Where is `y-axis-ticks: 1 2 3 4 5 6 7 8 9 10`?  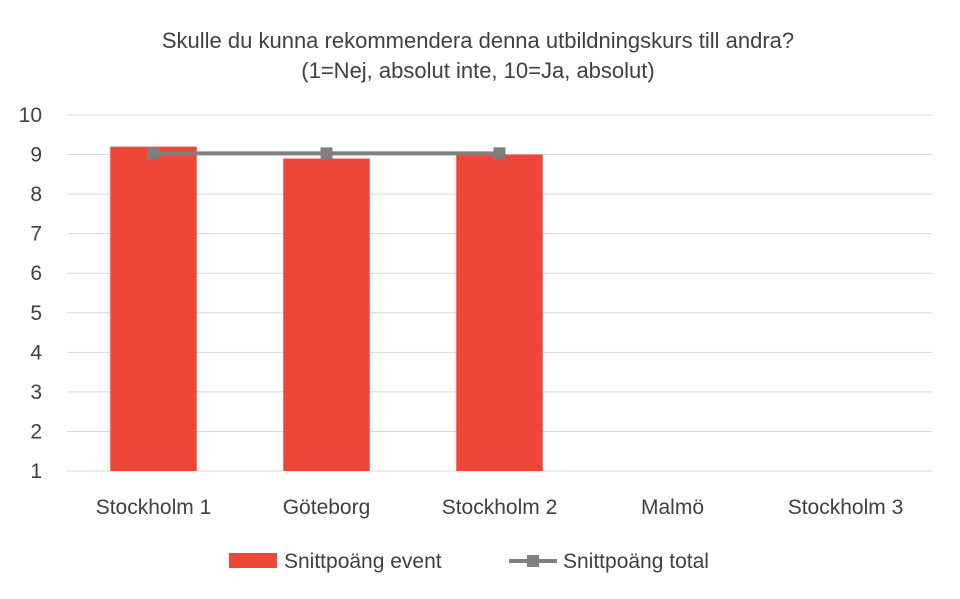 y-axis-ticks: 1 2 3 4 5 6 7 8 9 10 is located at coordinates (31, 293).